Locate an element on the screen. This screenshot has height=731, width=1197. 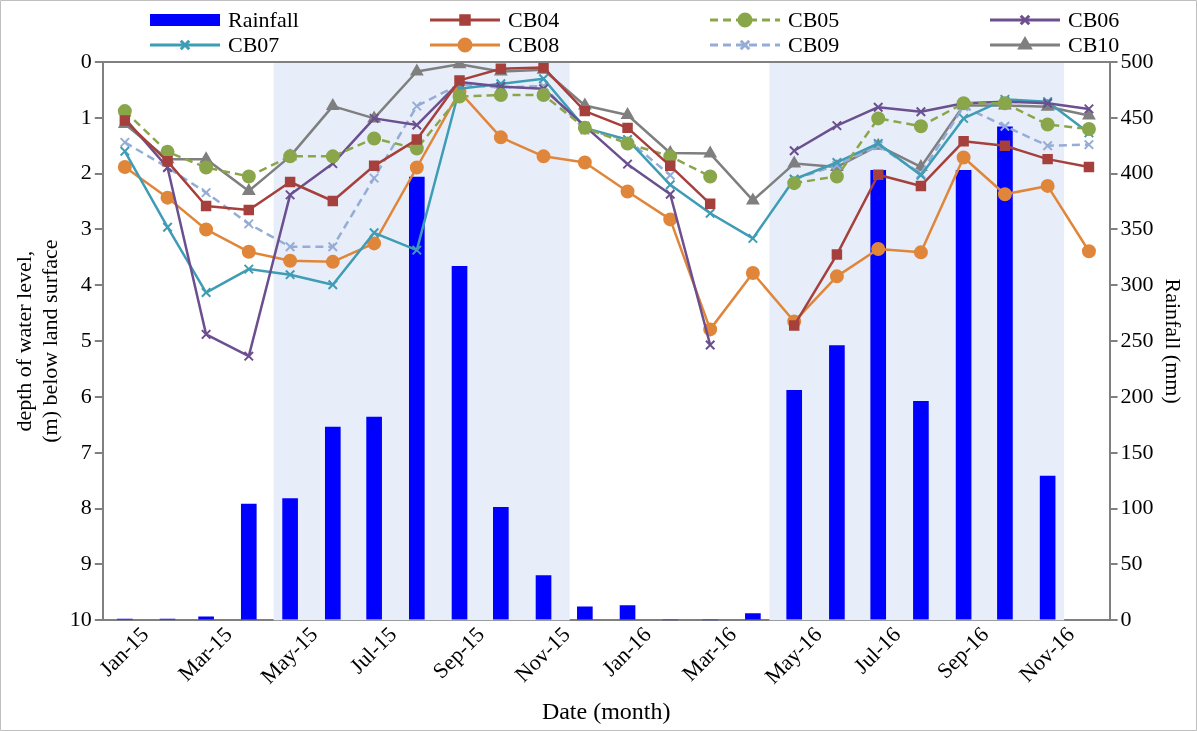
y-tick-label: 4 is located at coordinates (86, 284).